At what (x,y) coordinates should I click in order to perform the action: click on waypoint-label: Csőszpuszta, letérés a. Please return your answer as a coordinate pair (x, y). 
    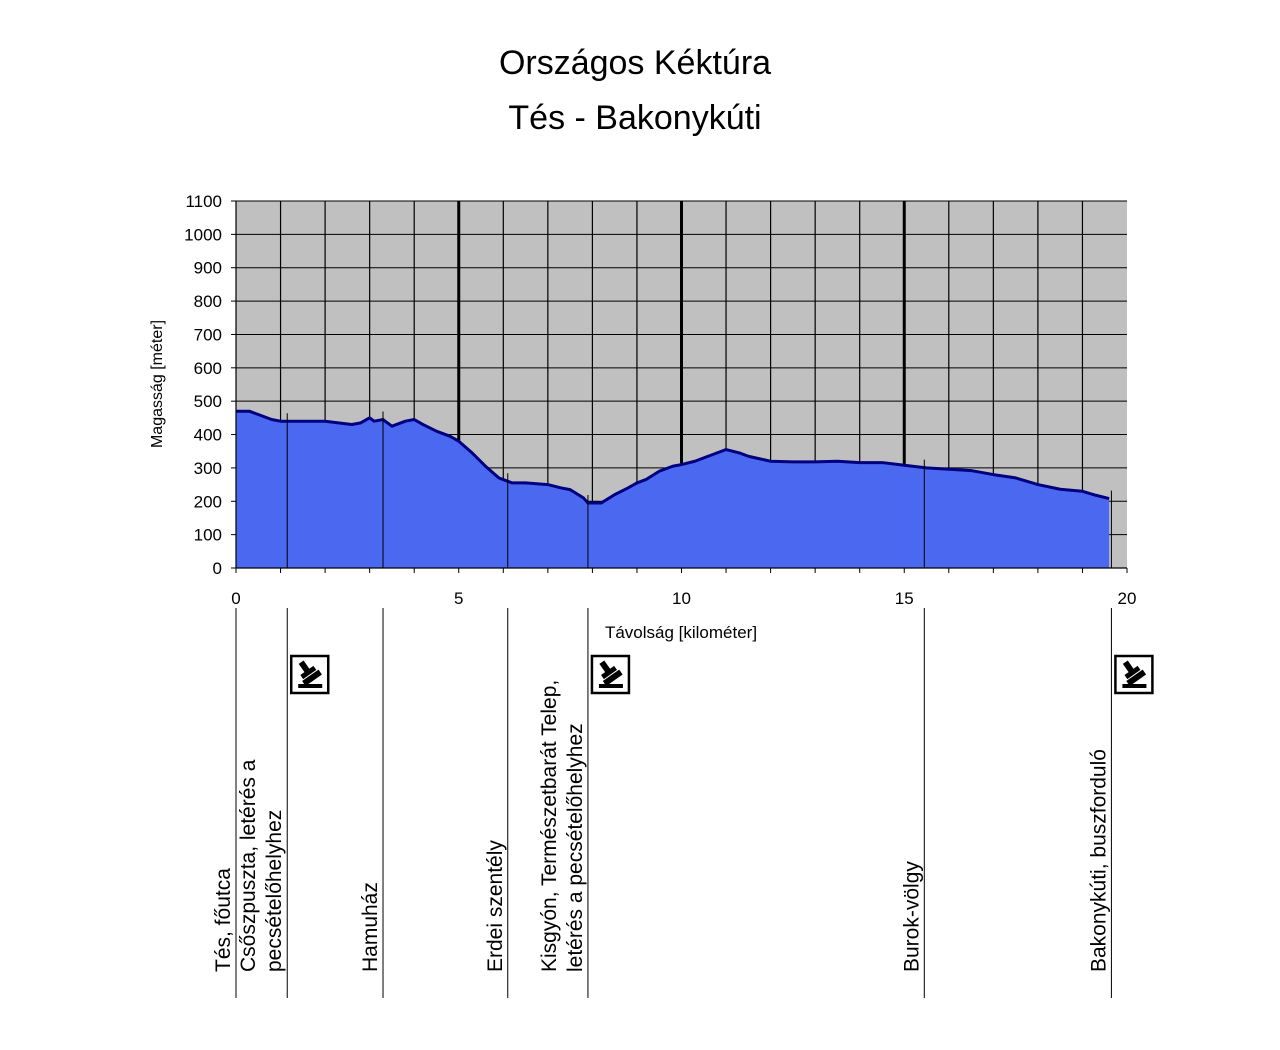
    Looking at the image, I should click on (248, 865).